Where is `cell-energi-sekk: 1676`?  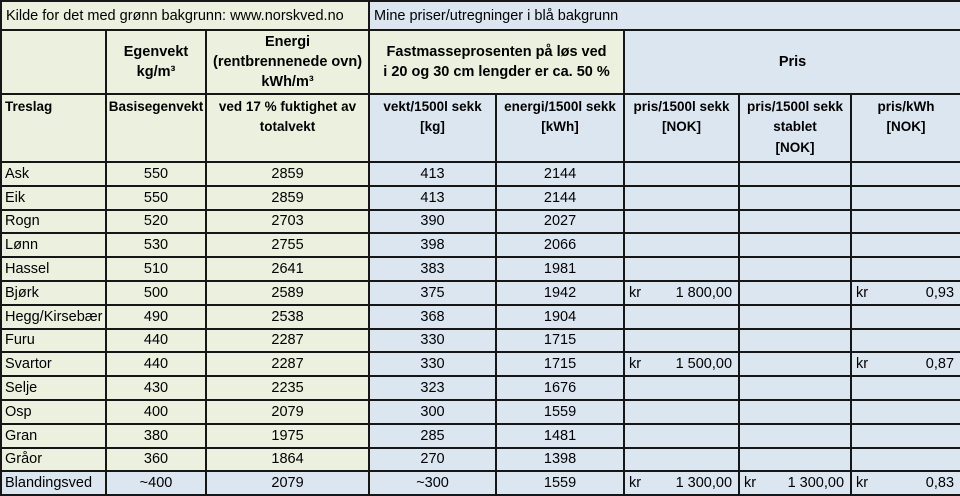
cell-energi-sekk: 1676 is located at coordinates (560, 388).